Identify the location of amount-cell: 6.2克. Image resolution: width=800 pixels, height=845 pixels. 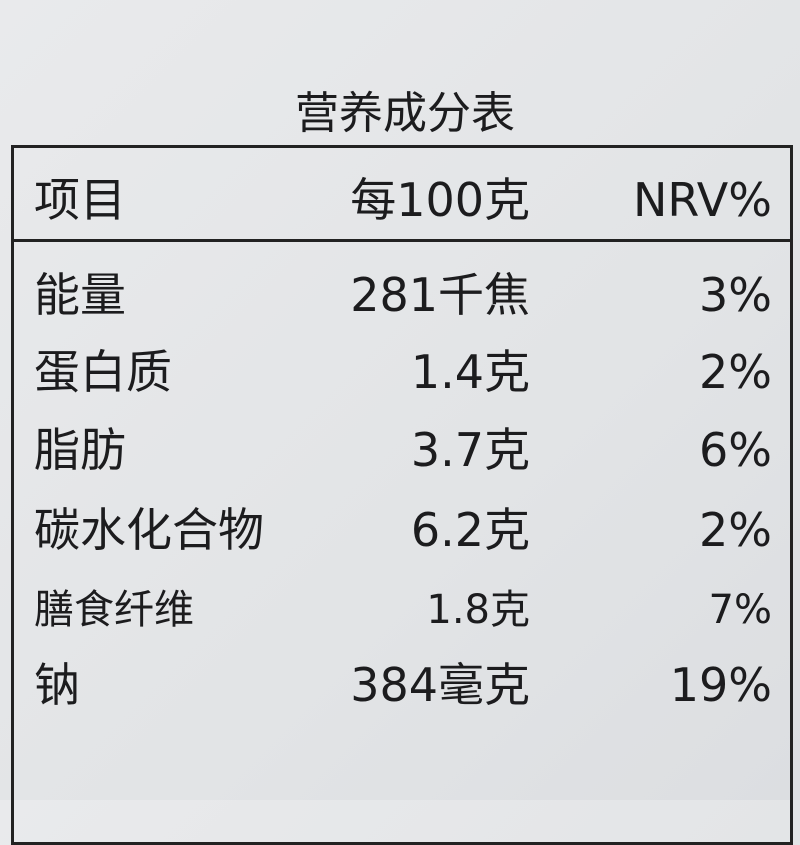
(470, 530).